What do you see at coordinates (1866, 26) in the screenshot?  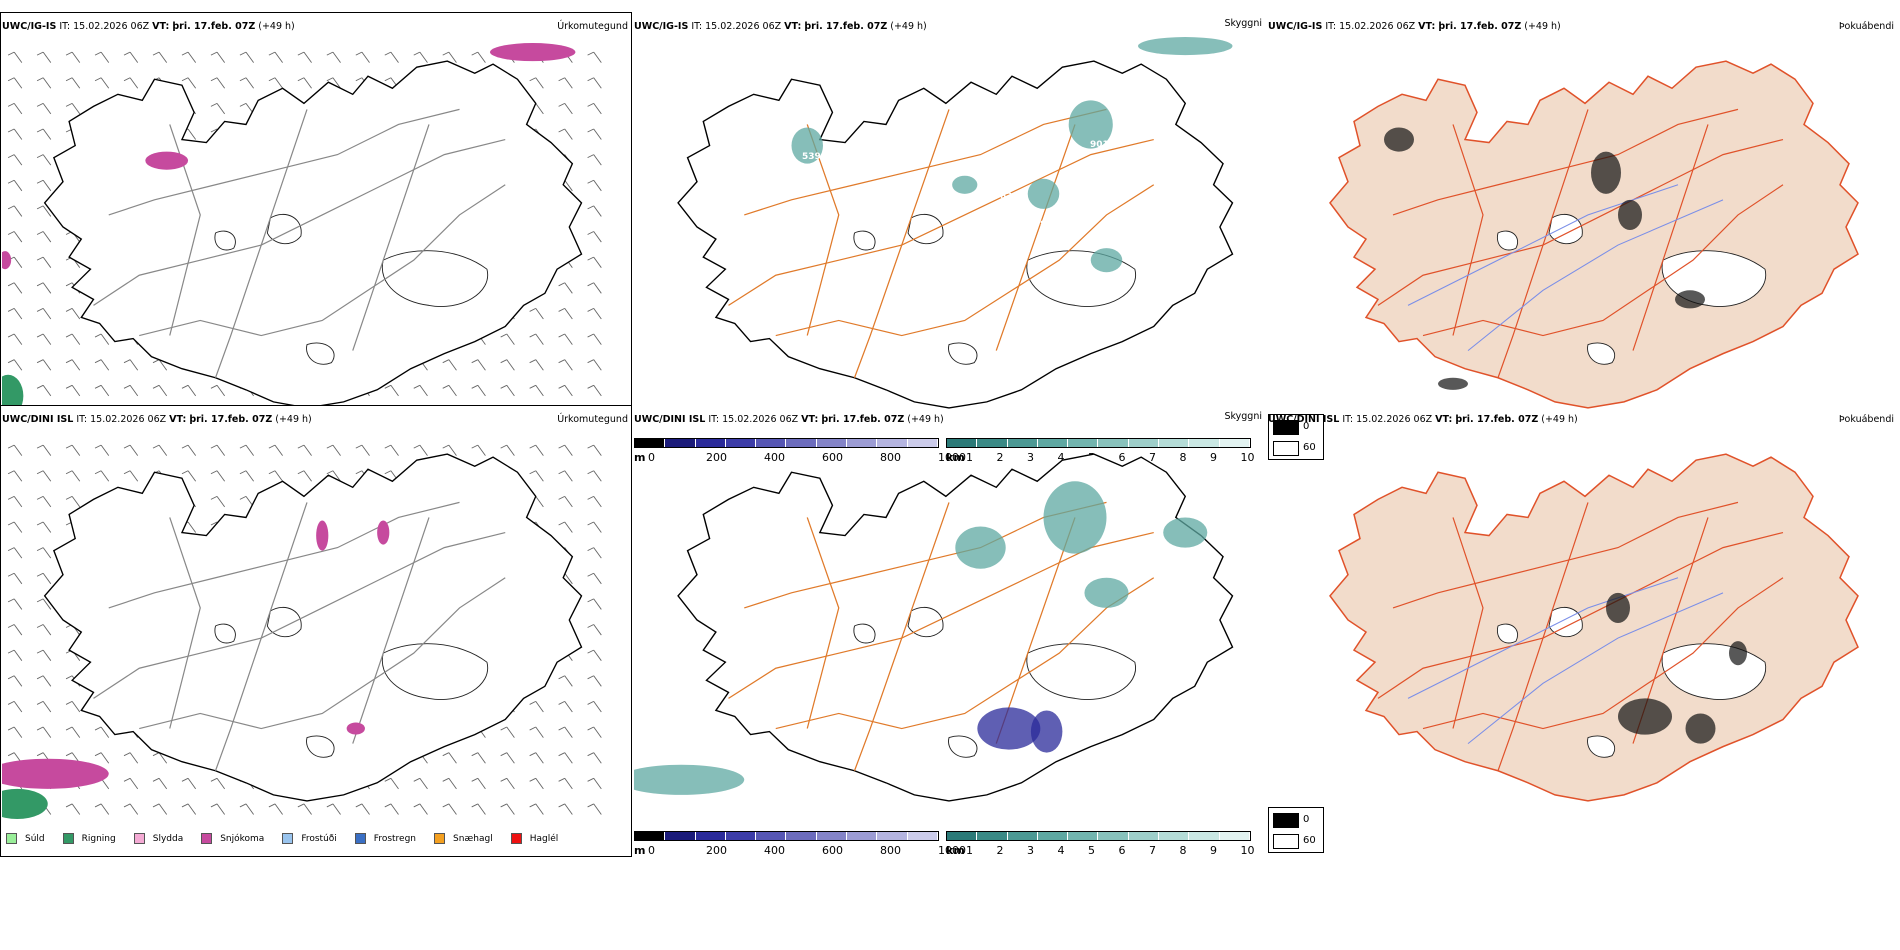 I see `fog-title: Þokuábendi` at bounding box center [1866, 26].